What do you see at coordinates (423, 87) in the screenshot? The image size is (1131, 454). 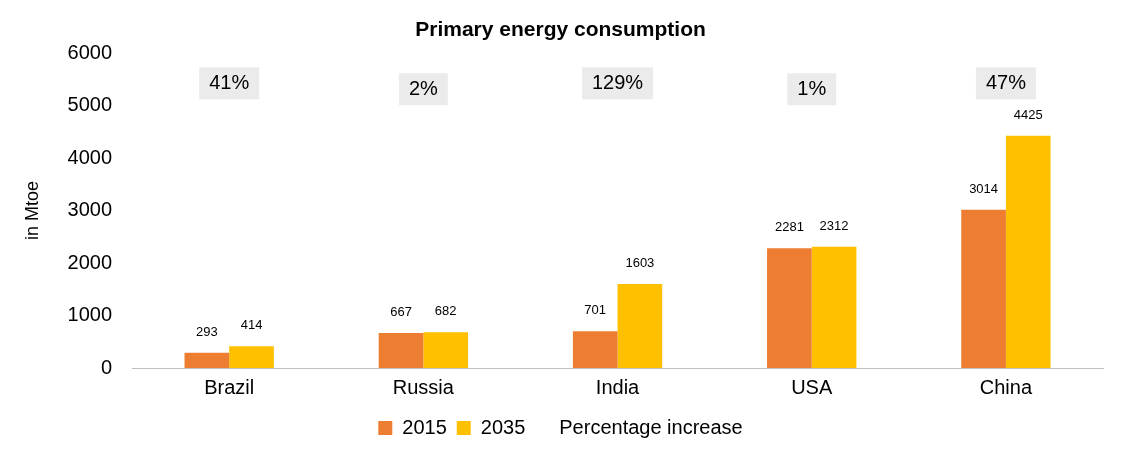 I see `annotation: 2%` at bounding box center [423, 87].